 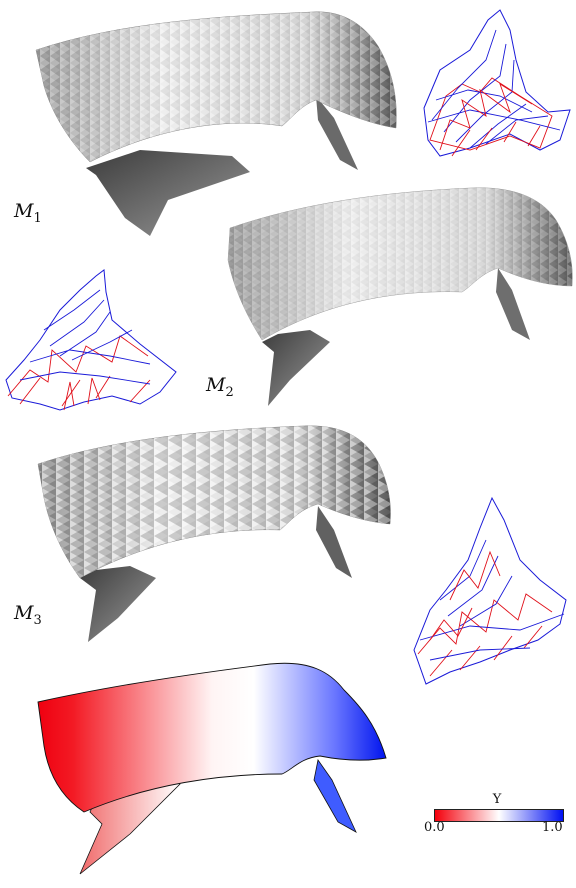 What do you see at coordinates (497, 83) in the screenshot?
I see `mesh-m1-wireframe` at bounding box center [497, 83].